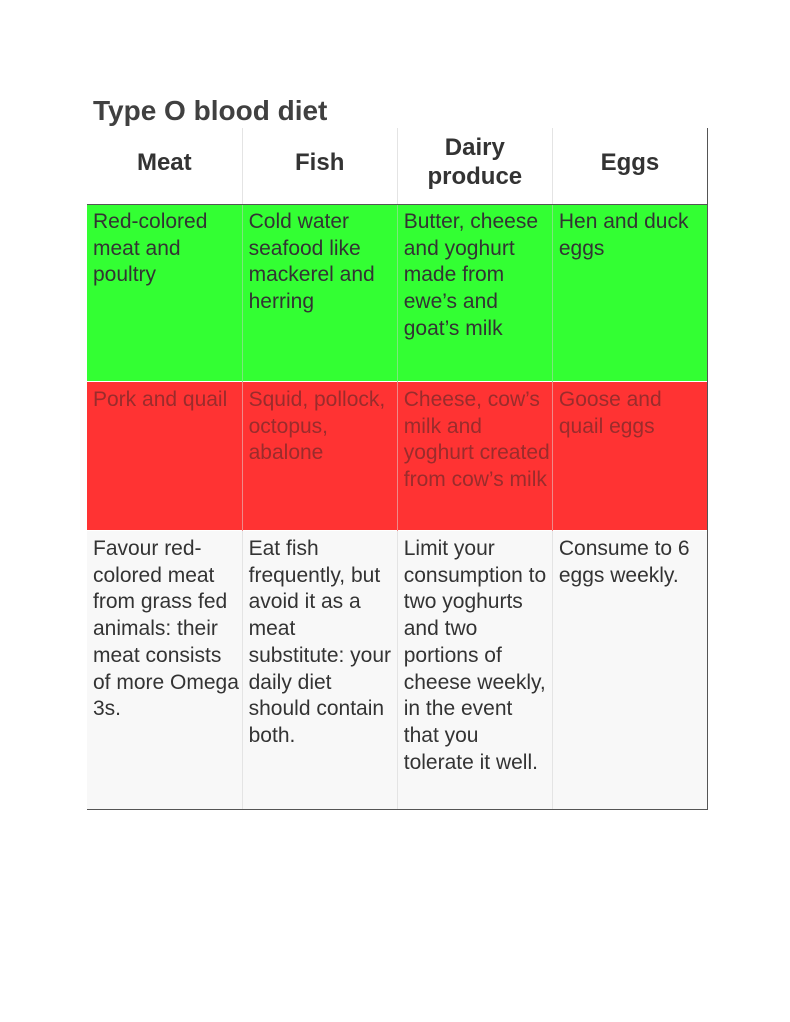 The image size is (790, 1022). I want to click on cell-text: Pork and quail, so click(160, 399).